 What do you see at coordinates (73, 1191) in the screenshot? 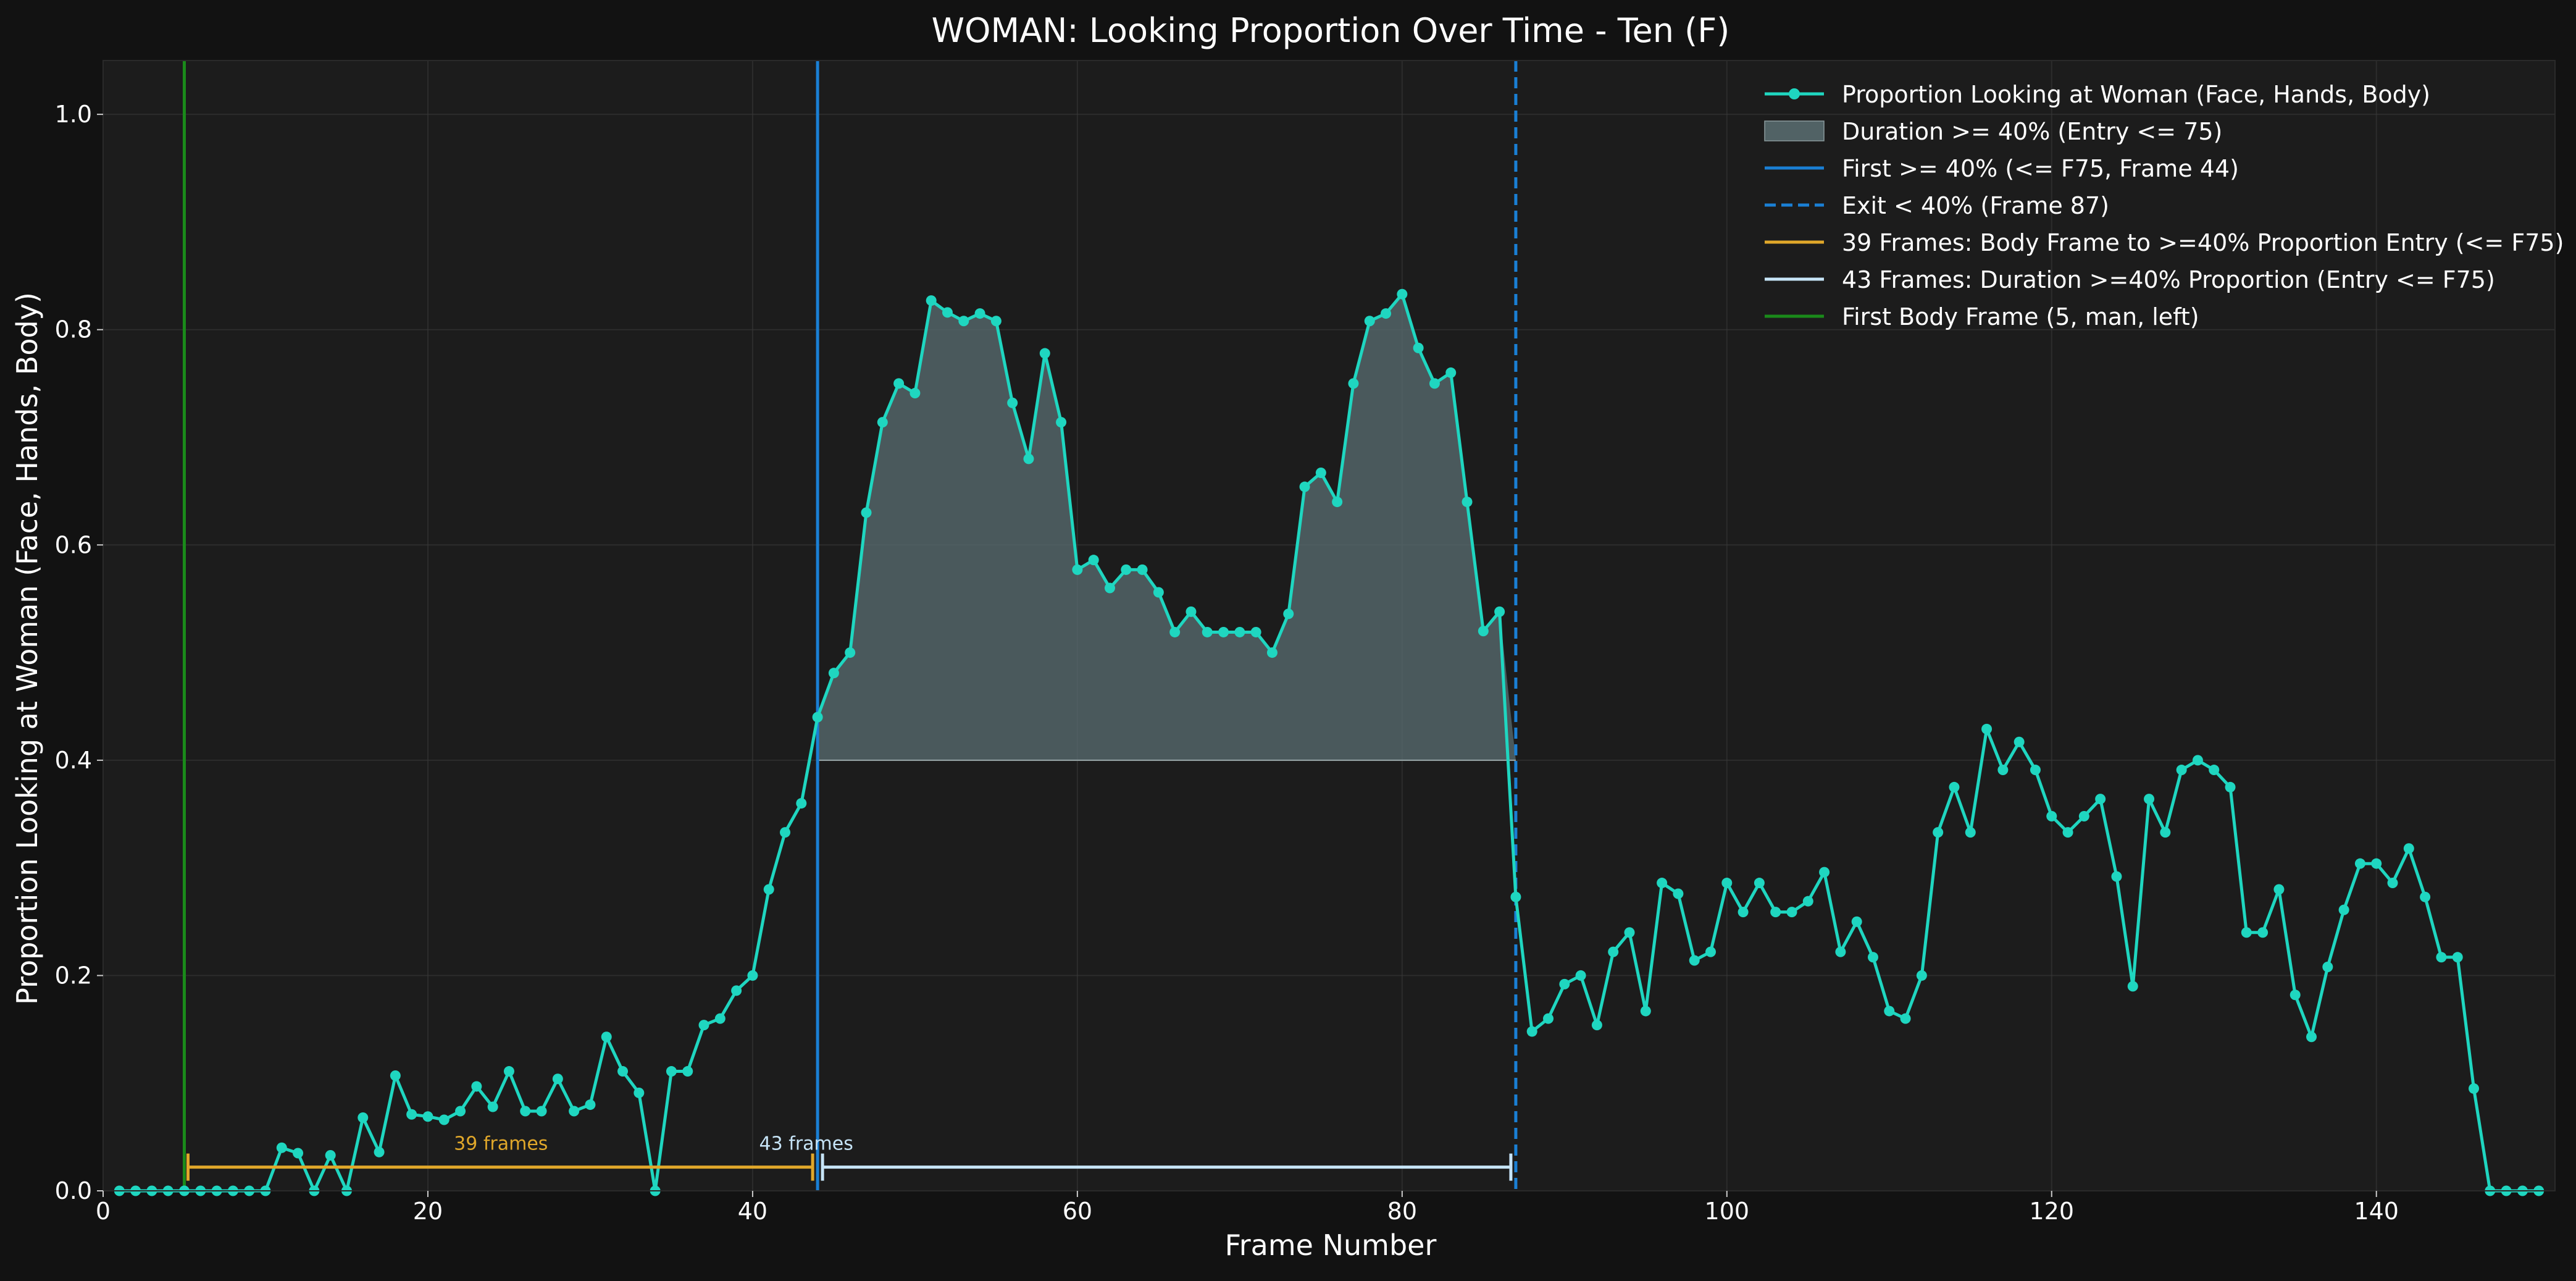
I see `y-tick-label: 0.0` at bounding box center [73, 1191].